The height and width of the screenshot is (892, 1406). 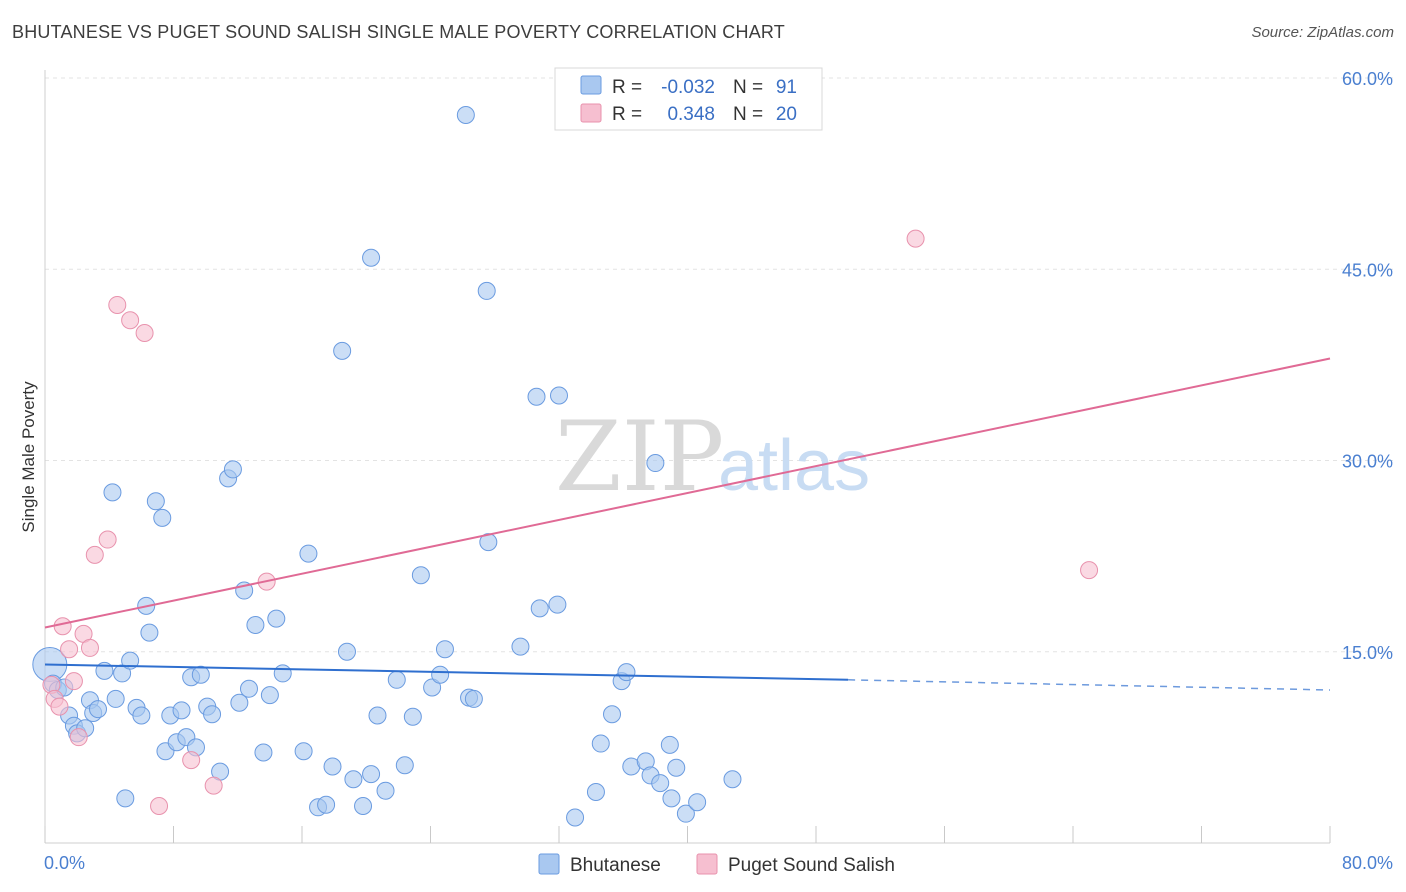 What do you see at coordinates (1367, 653) in the screenshot?
I see `y-tick-label-15: 15.0%` at bounding box center [1367, 653].